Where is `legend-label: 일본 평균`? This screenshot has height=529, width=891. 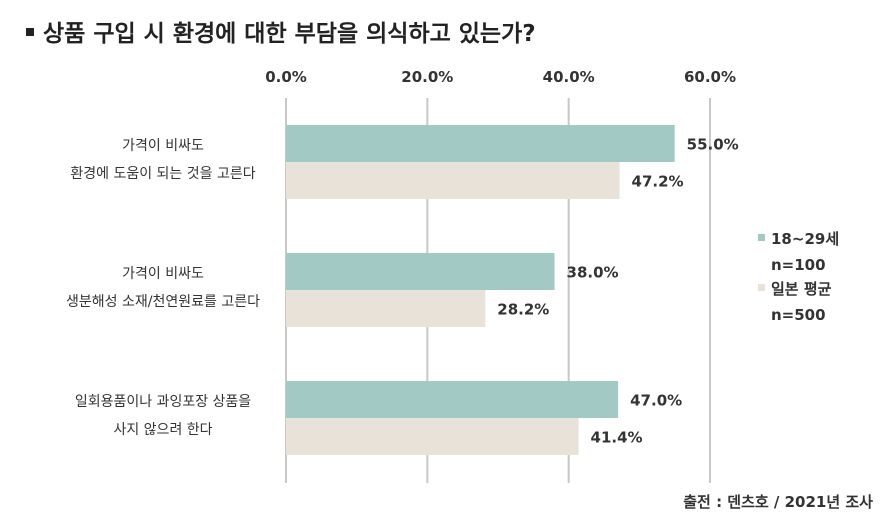
legend-label: 일본 평균 is located at coordinates (801, 289).